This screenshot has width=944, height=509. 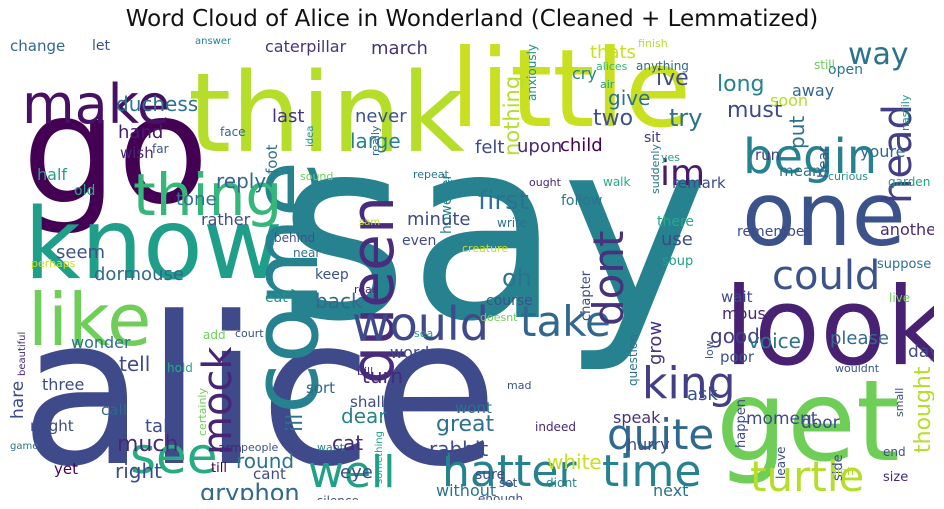 I want to click on cloud-word-answer: answer, so click(x=213, y=41).